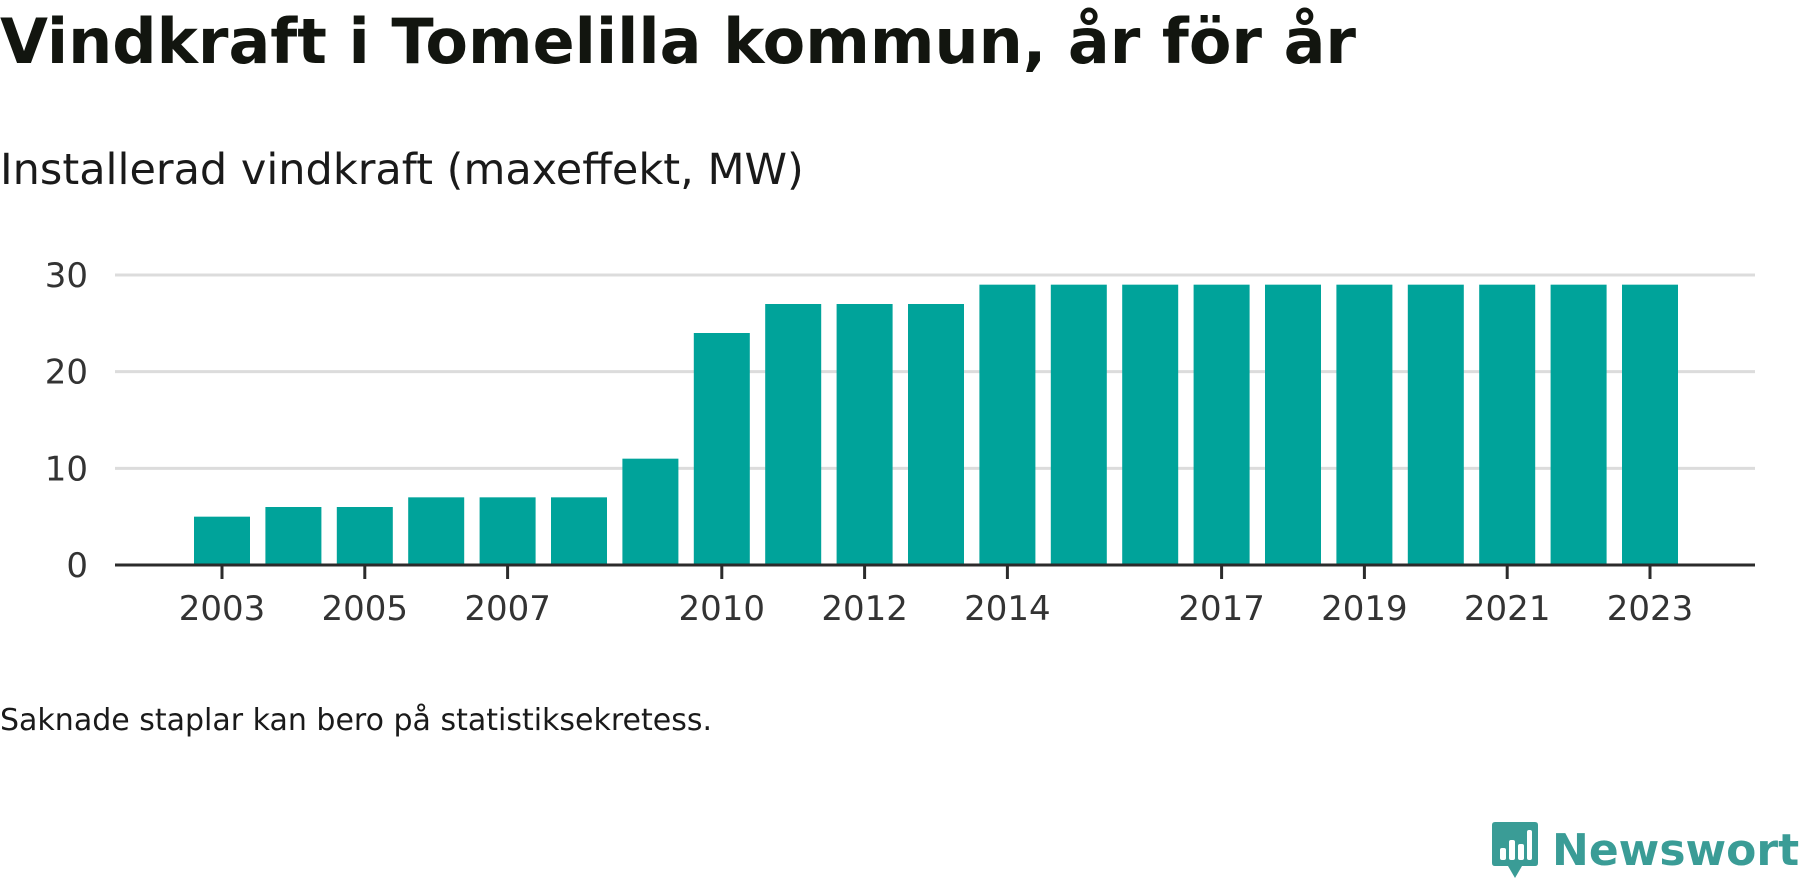  I want to click on bar-2014, so click(1007, 424).